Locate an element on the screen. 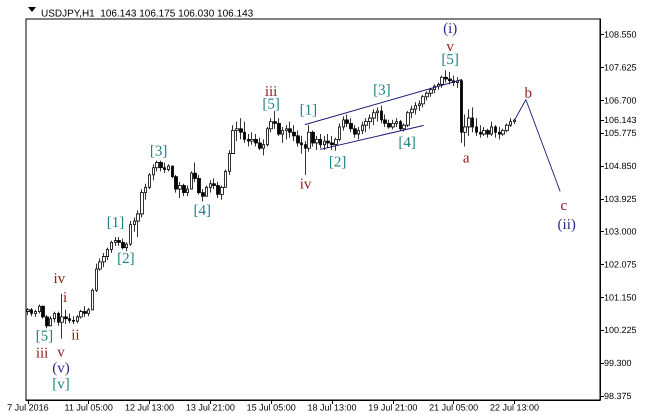  annotation: [v] is located at coordinates (61, 384).